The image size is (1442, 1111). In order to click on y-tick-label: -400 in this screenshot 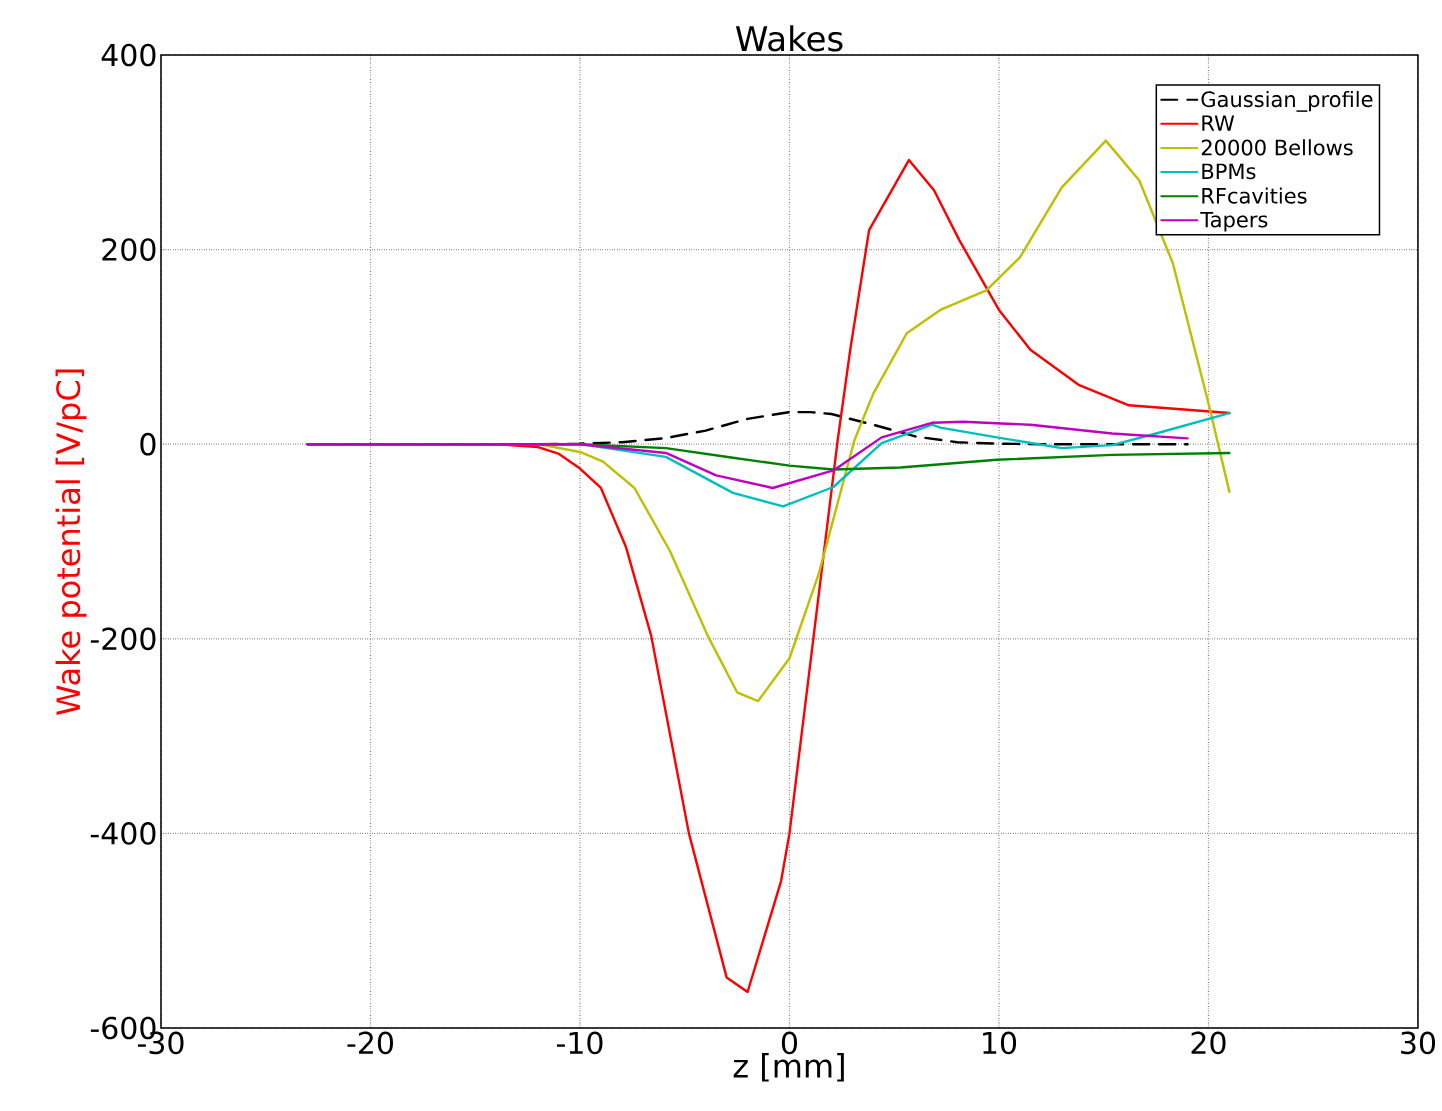, I will do `click(123, 833)`.